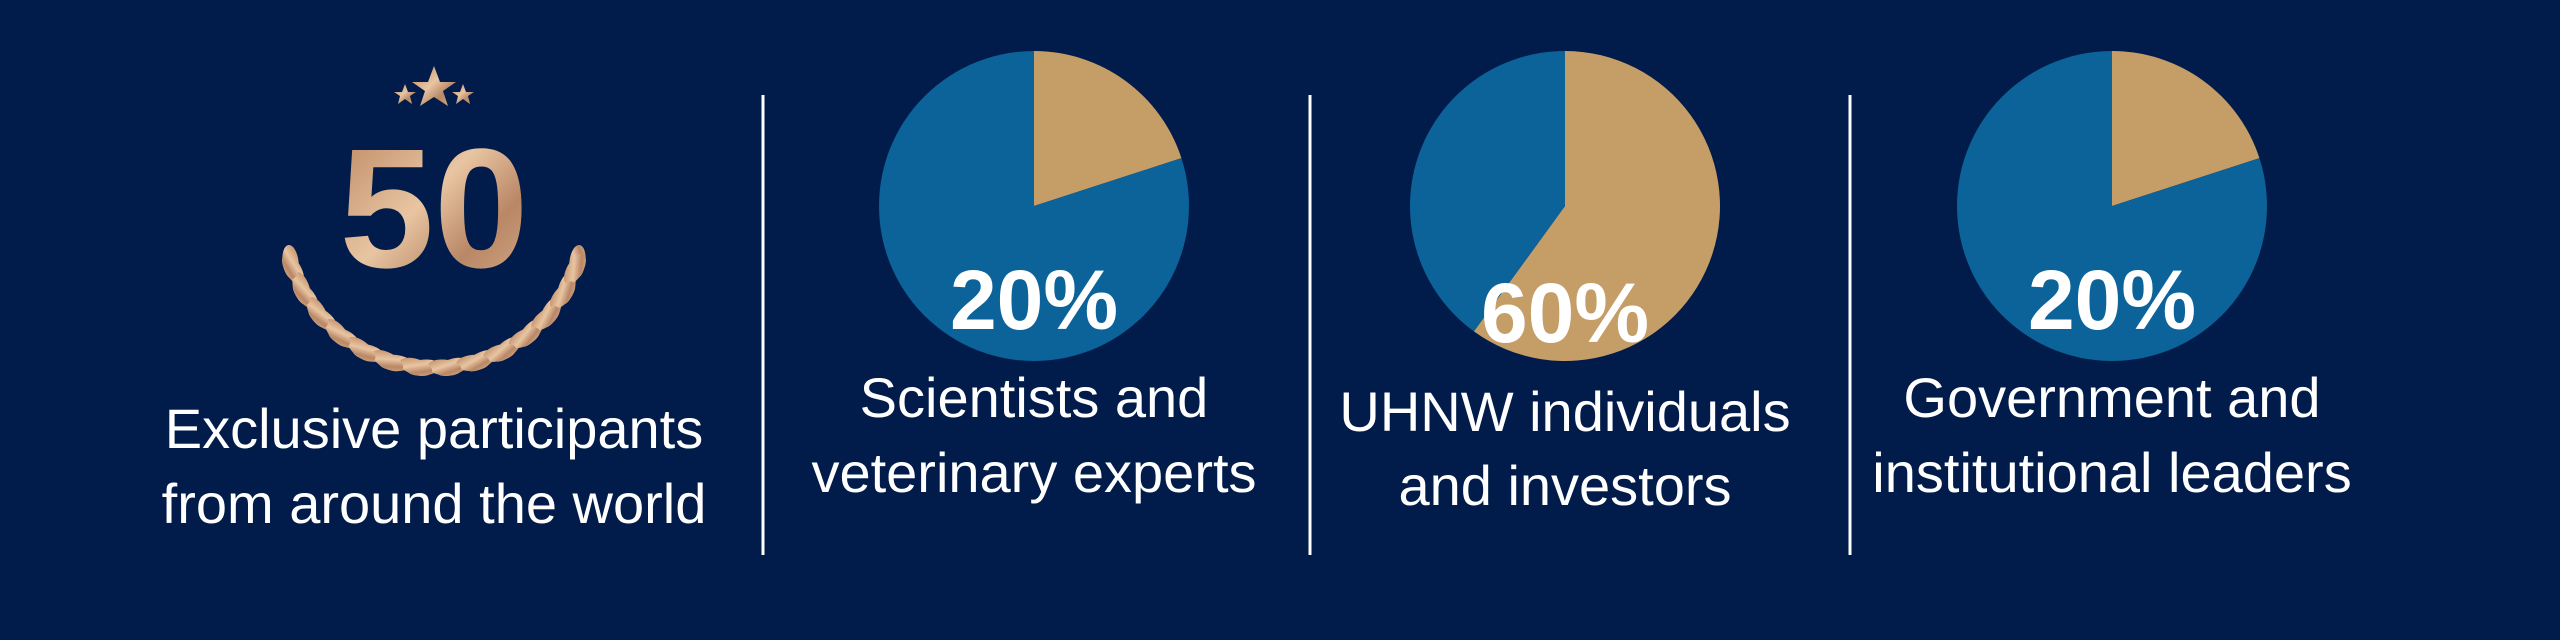 Image resolution: width=2560 pixels, height=640 pixels. I want to click on laurel-wreath, so click(434, 310).